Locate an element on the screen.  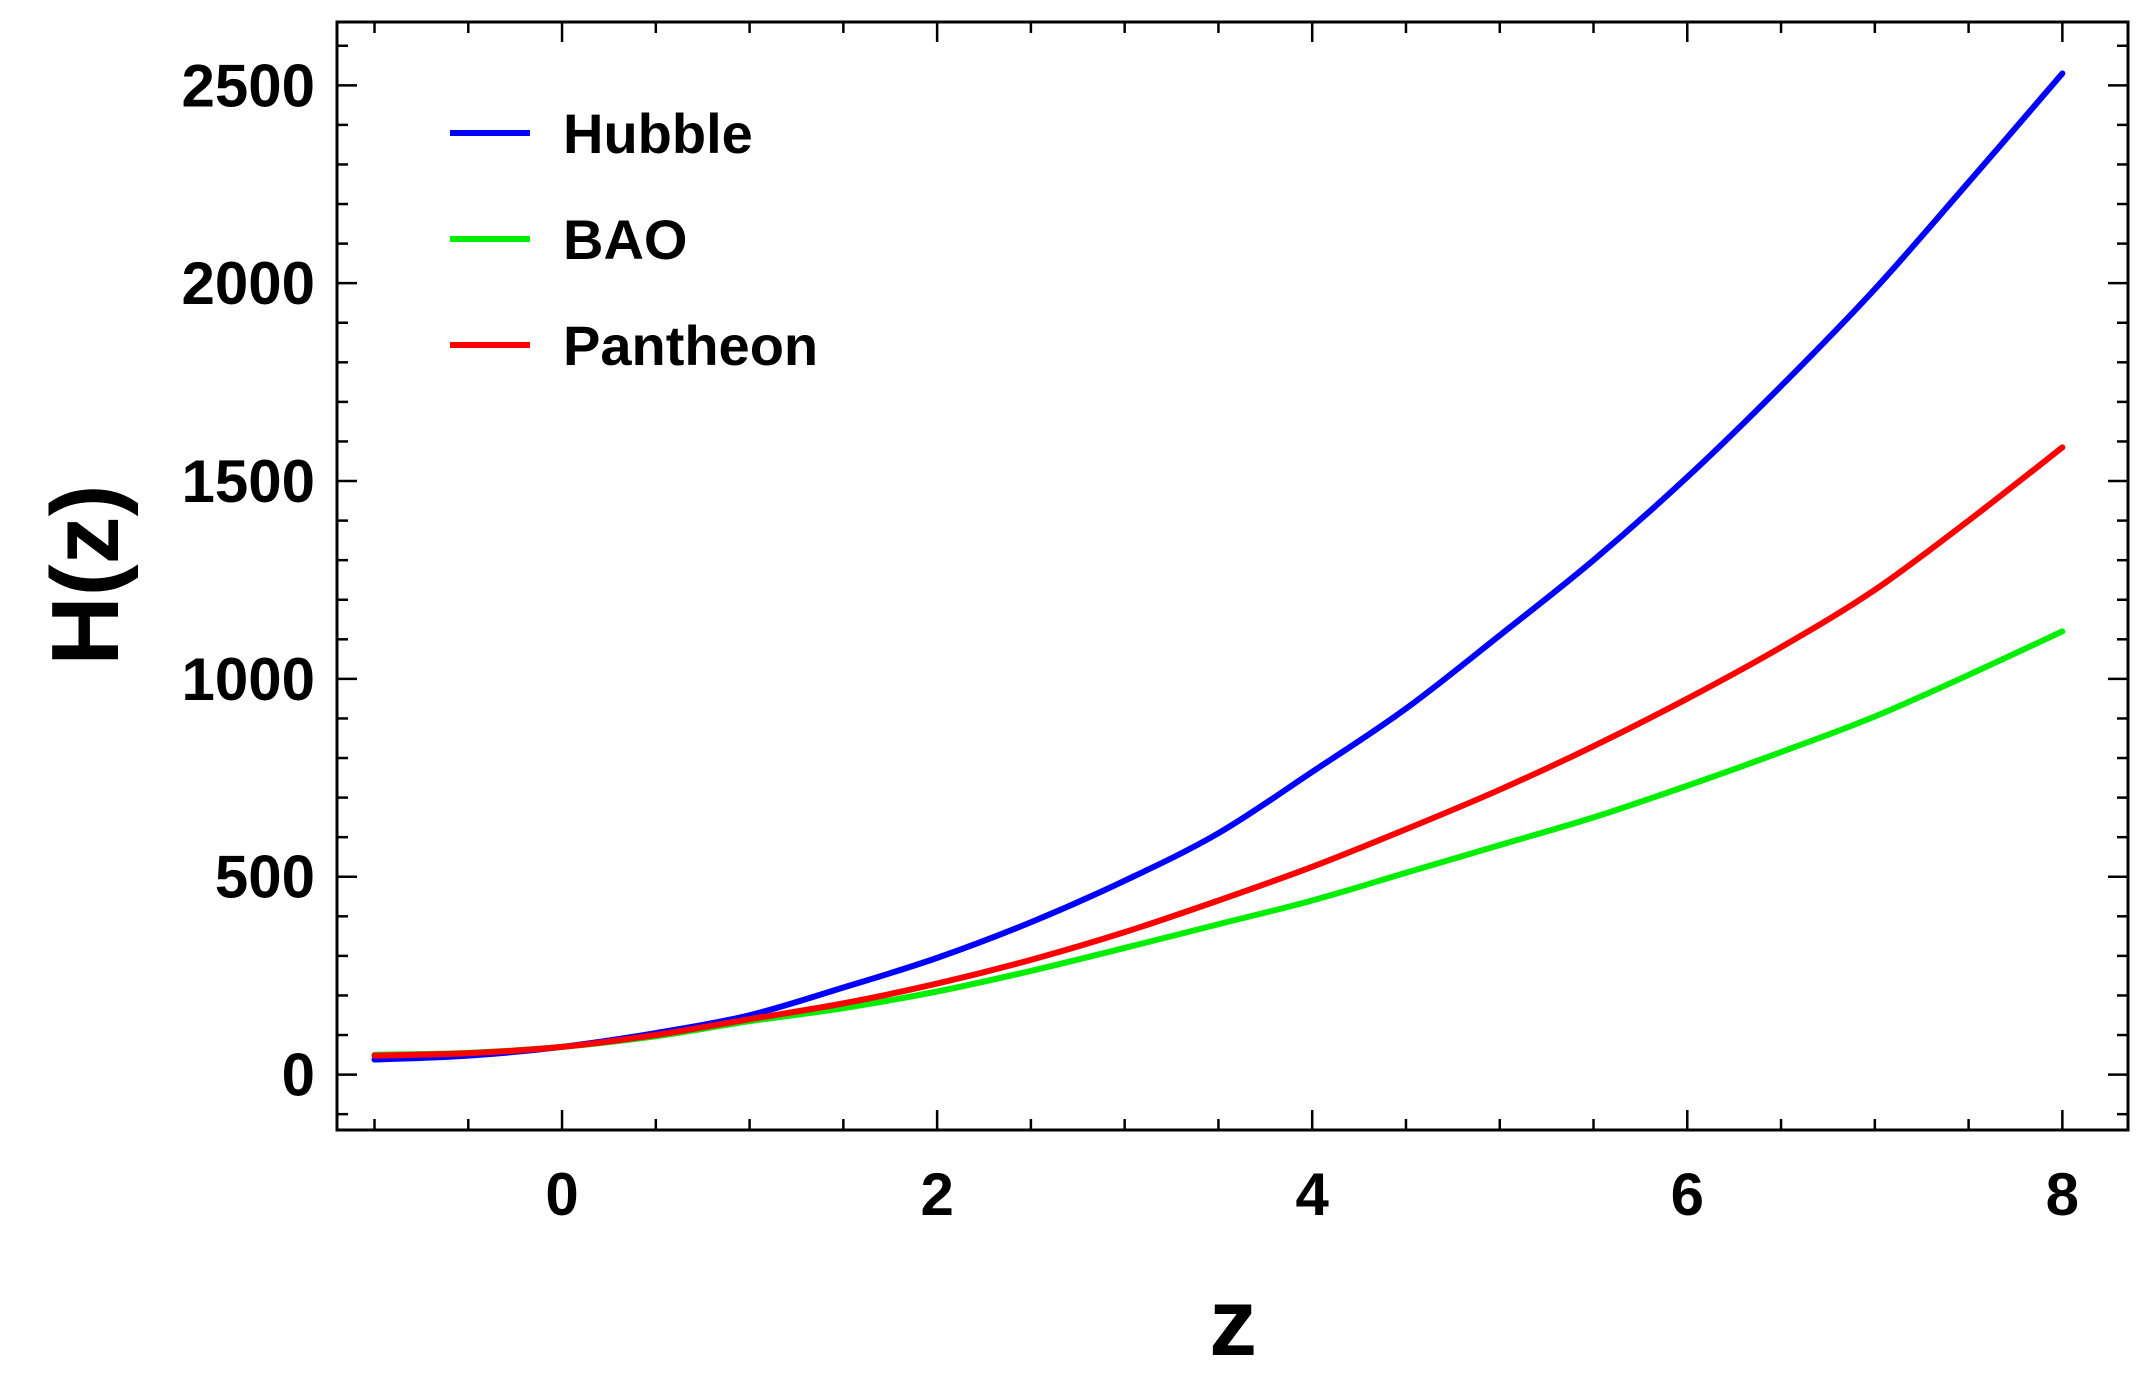
x-tick-label: 4 is located at coordinates (1313, 1194).